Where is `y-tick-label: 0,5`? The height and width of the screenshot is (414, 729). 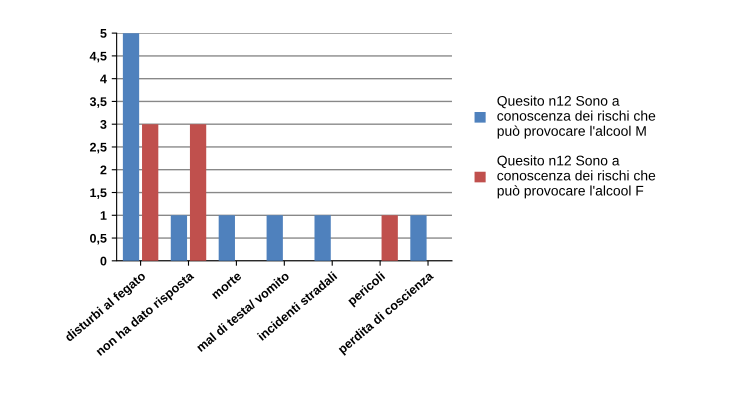
y-tick-label: 0,5 is located at coordinates (98, 239).